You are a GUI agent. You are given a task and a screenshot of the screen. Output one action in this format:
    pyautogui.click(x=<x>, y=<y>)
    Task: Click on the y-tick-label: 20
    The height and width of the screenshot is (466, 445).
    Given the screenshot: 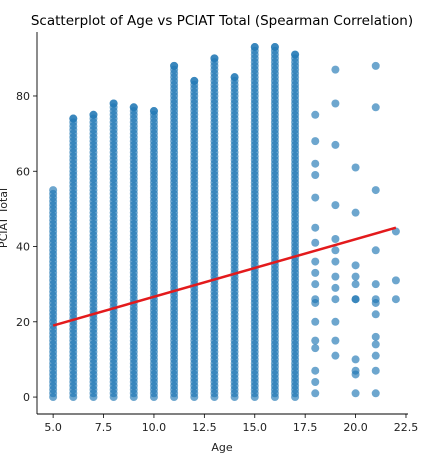 What is the action you would take?
    pyautogui.click(x=23, y=322)
    